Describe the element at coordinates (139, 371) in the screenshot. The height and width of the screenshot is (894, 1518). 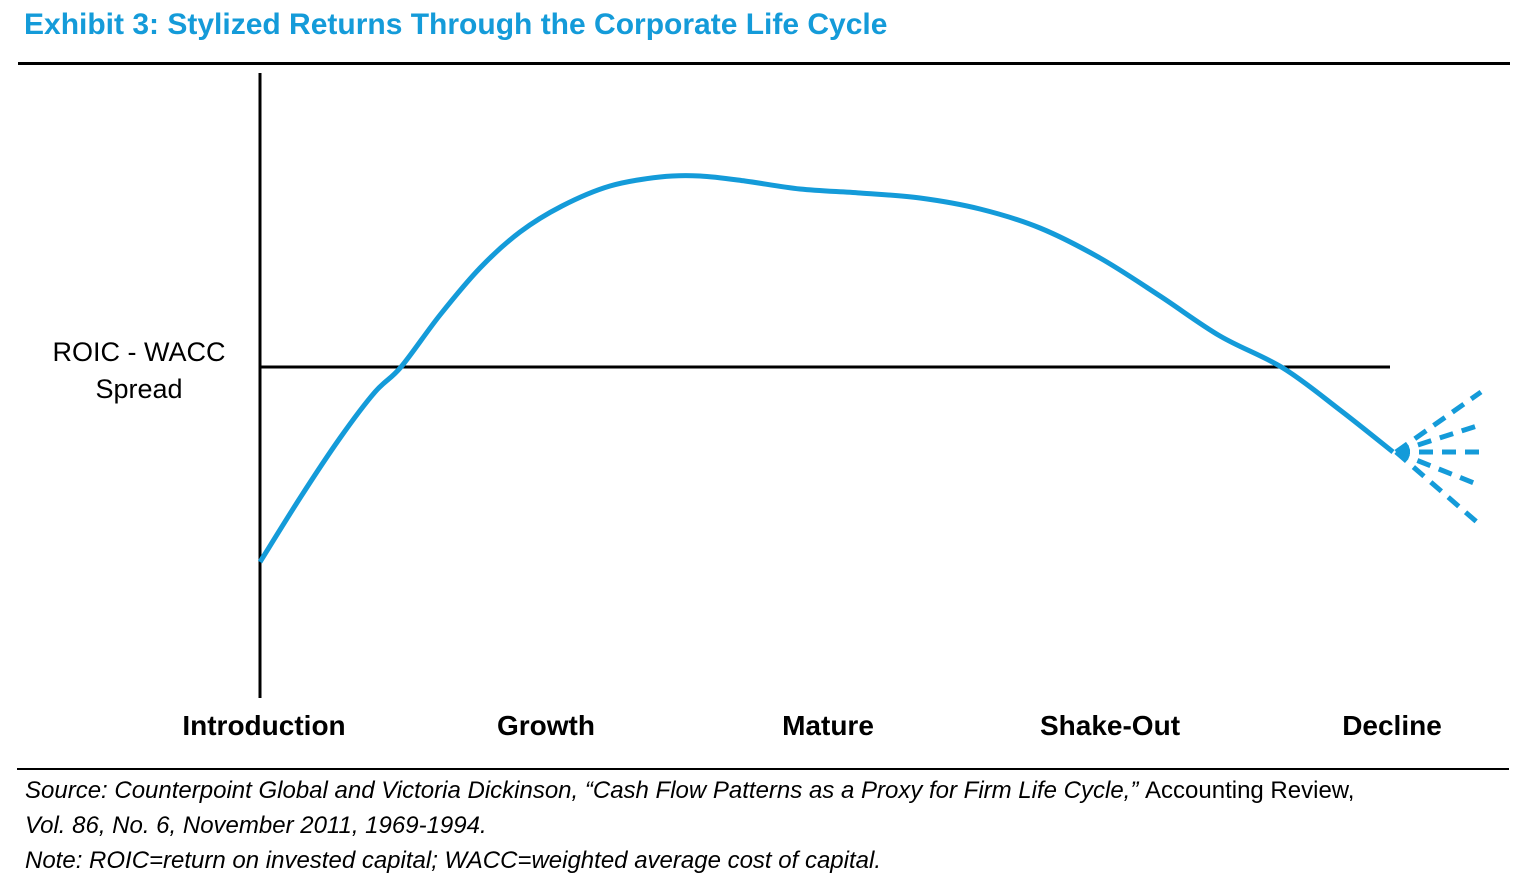
I see `y-axis-label: ROIC - WACC Spread` at that location.